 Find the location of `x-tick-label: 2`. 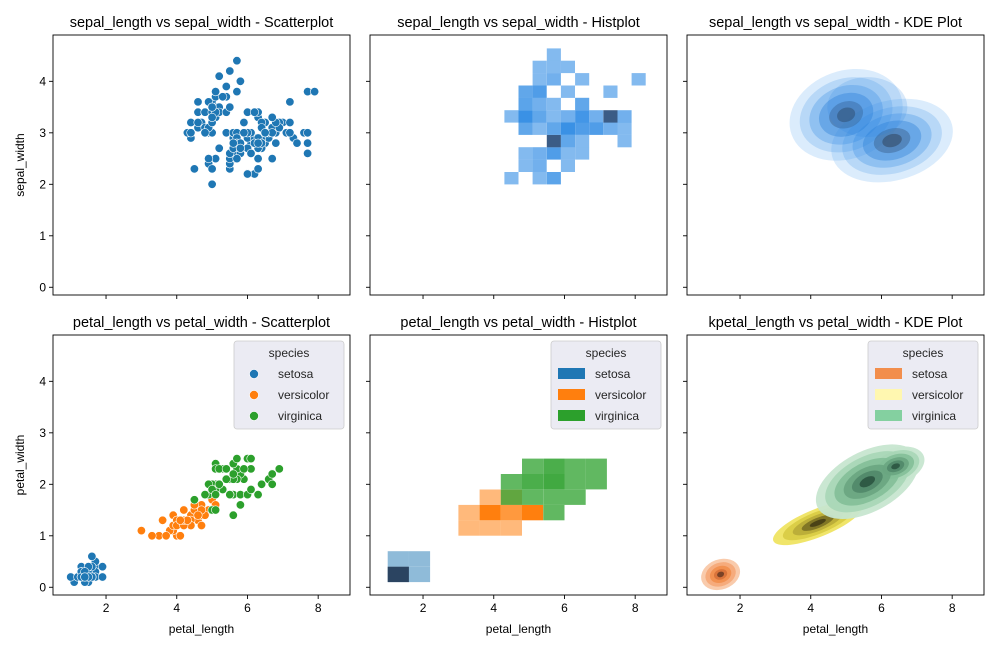

x-tick-label: 2 is located at coordinates (740, 608).